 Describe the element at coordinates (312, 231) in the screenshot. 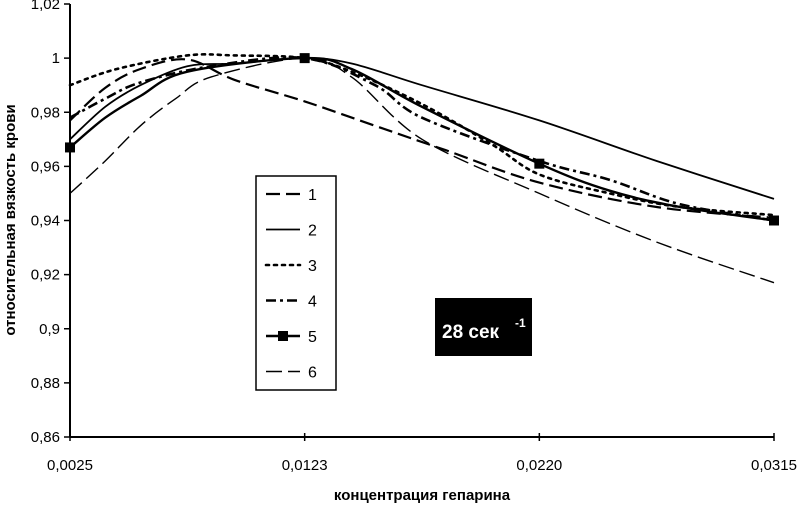

I see `legend-label-2: 2` at that location.